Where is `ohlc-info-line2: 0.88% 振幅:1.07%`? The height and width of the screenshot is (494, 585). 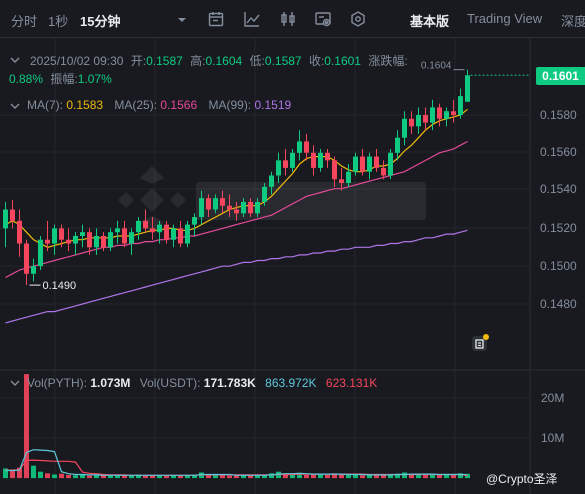 ohlc-info-line2: 0.88% 振幅:1.07% is located at coordinates (60, 78).